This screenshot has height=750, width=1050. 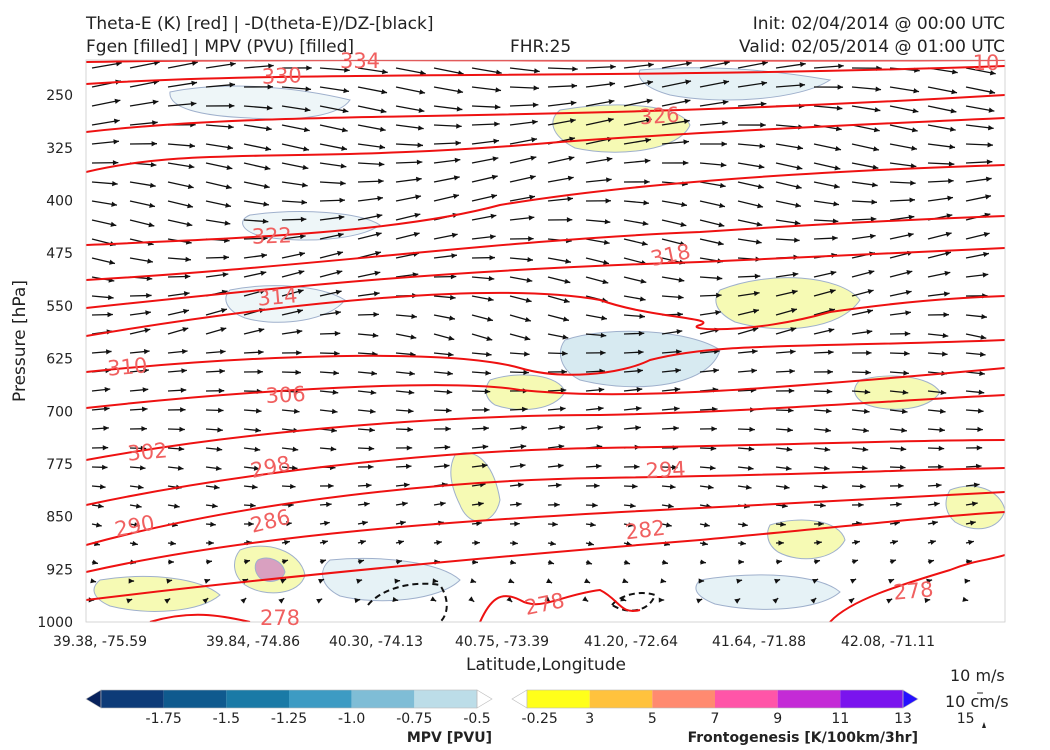 I want to click on y-tick-400: 400, so click(x=59, y=202).